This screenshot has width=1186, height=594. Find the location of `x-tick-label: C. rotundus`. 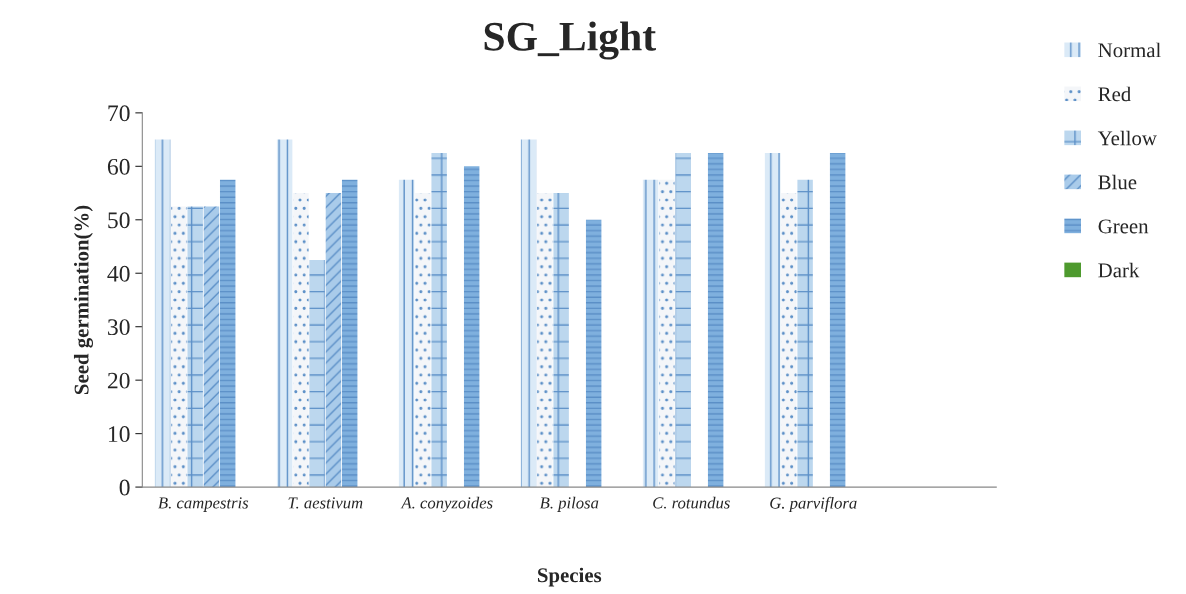

x-tick-label: C. rotundus is located at coordinates (691, 502).